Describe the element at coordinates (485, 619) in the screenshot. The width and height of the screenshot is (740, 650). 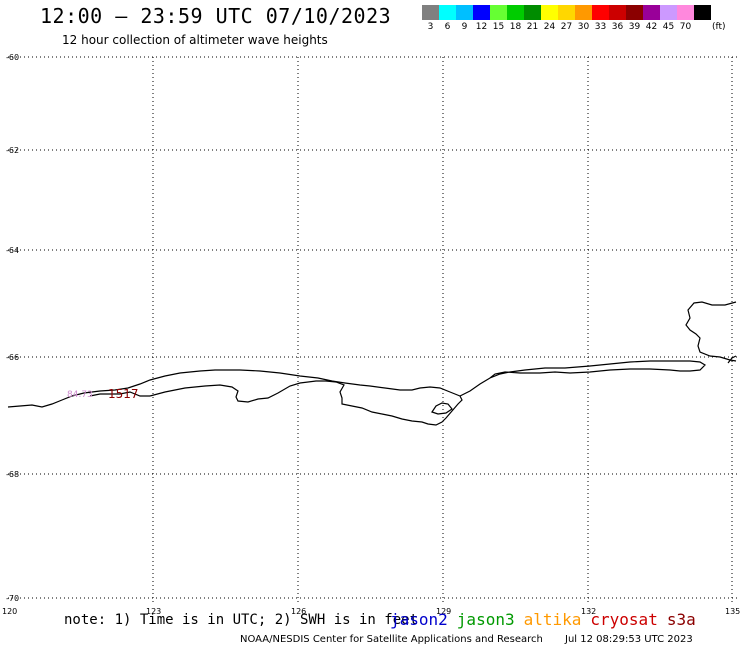
I see `satellite-name: jason3` at that location.